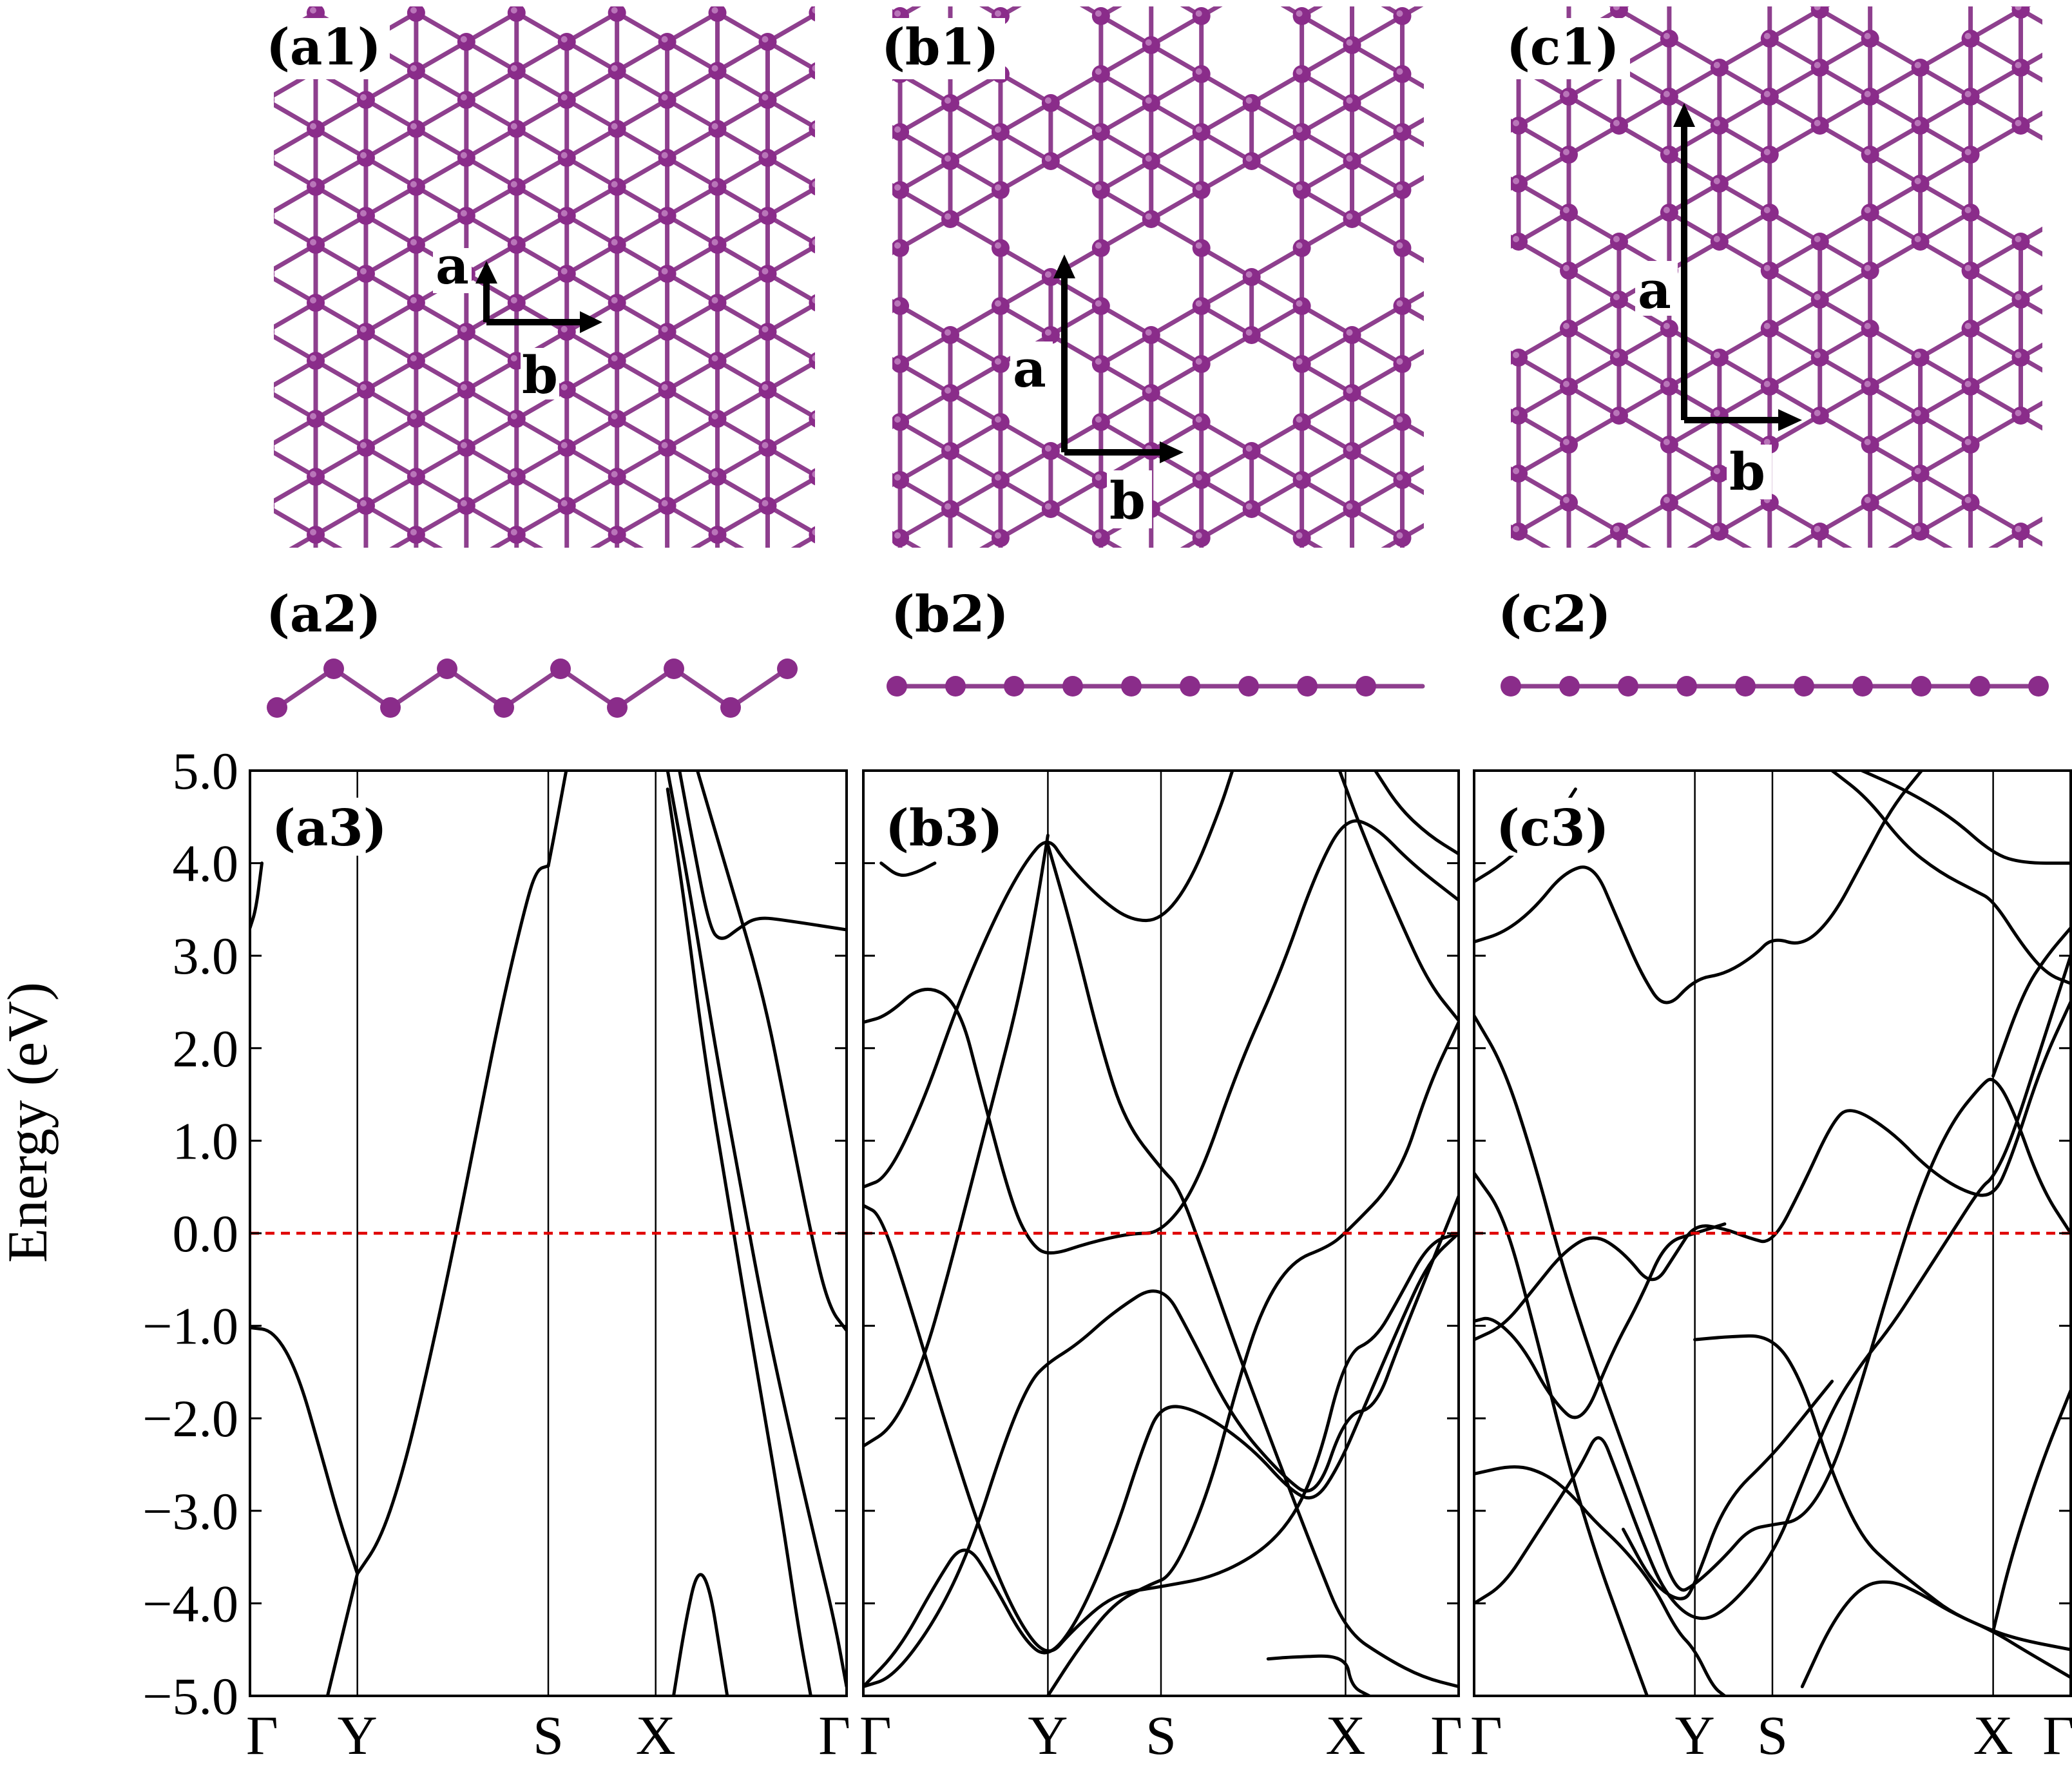 The image size is (2072, 1779). What do you see at coordinates (944, 828) in the screenshot?
I see `panel-label: (b3)` at bounding box center [944, 828].